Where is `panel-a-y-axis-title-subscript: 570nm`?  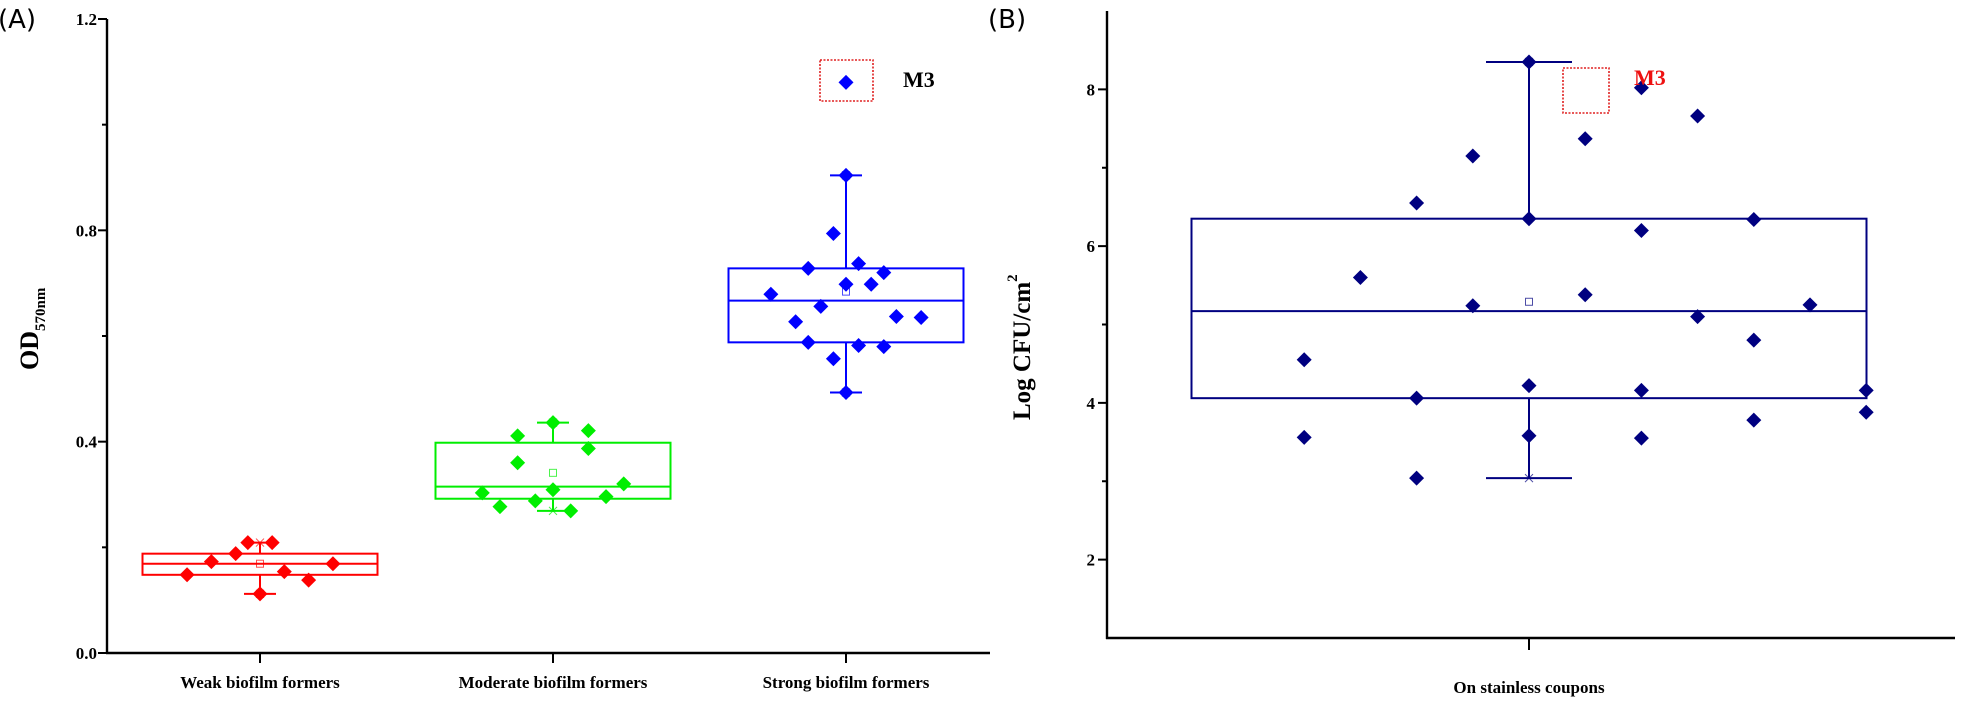
panel-a-y-axis-title-subscript: 570nm is located at coordinates (41, 309).